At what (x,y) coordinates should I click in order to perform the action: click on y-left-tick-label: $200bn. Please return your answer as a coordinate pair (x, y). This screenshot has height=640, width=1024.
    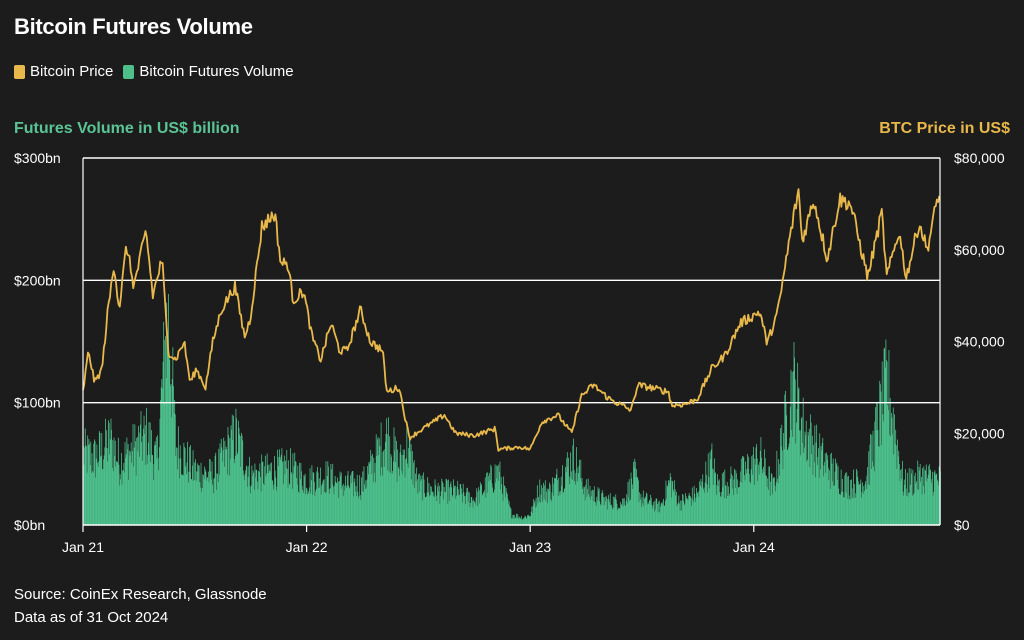
    Looking at the image, I should click on (37, 280).